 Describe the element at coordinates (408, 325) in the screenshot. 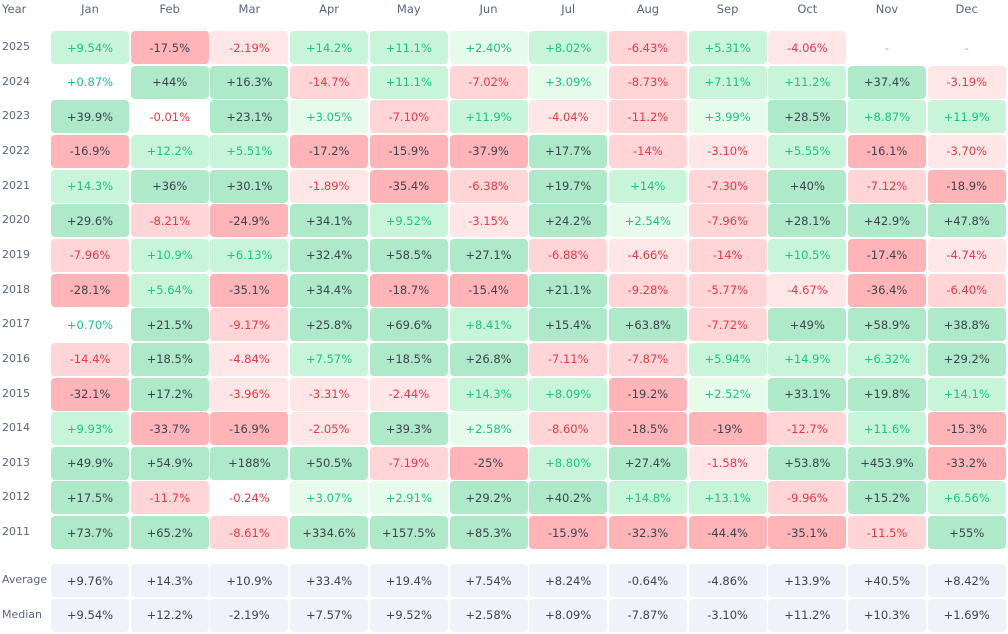

I see `heatmap-cell-may: +69.6%` at that location.